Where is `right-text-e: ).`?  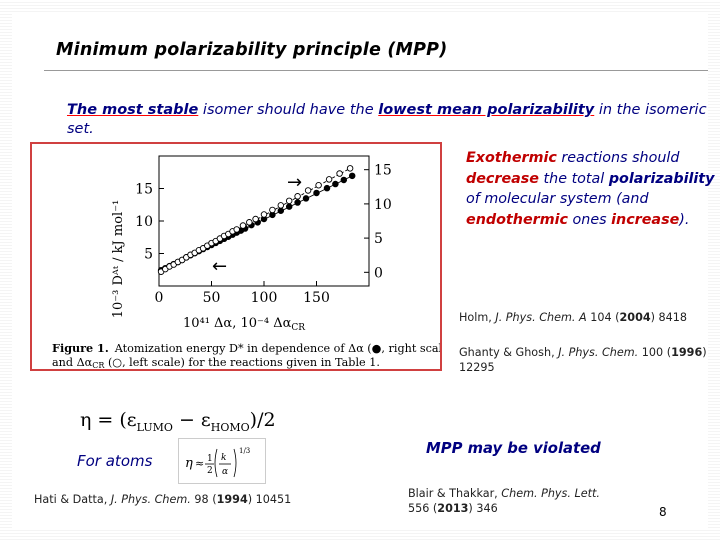 right-text-e: ). is located at coordinates (684, 219).